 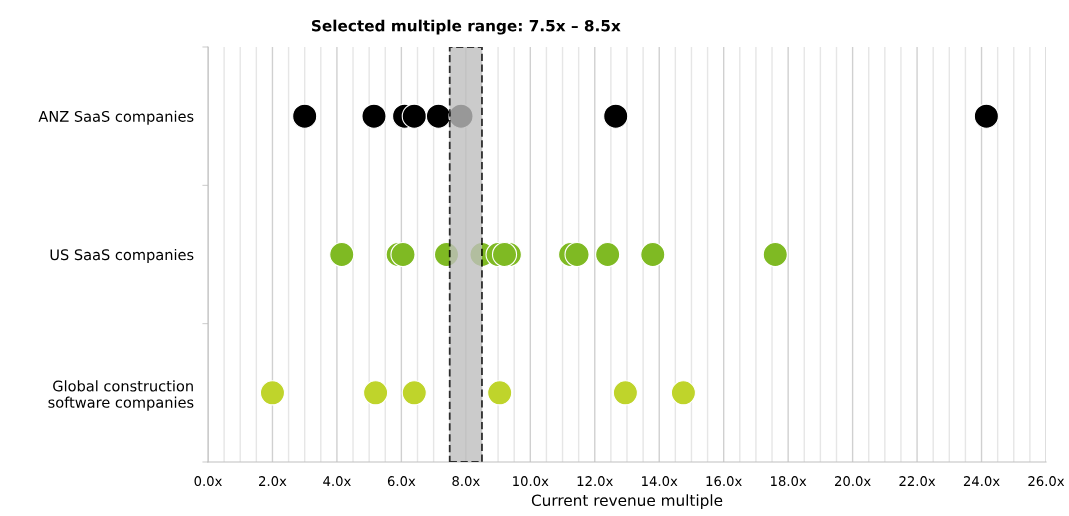 I want to click on band-label: Selected multiple range: 7.5x – 8.5x, so click(x=466, y=27).